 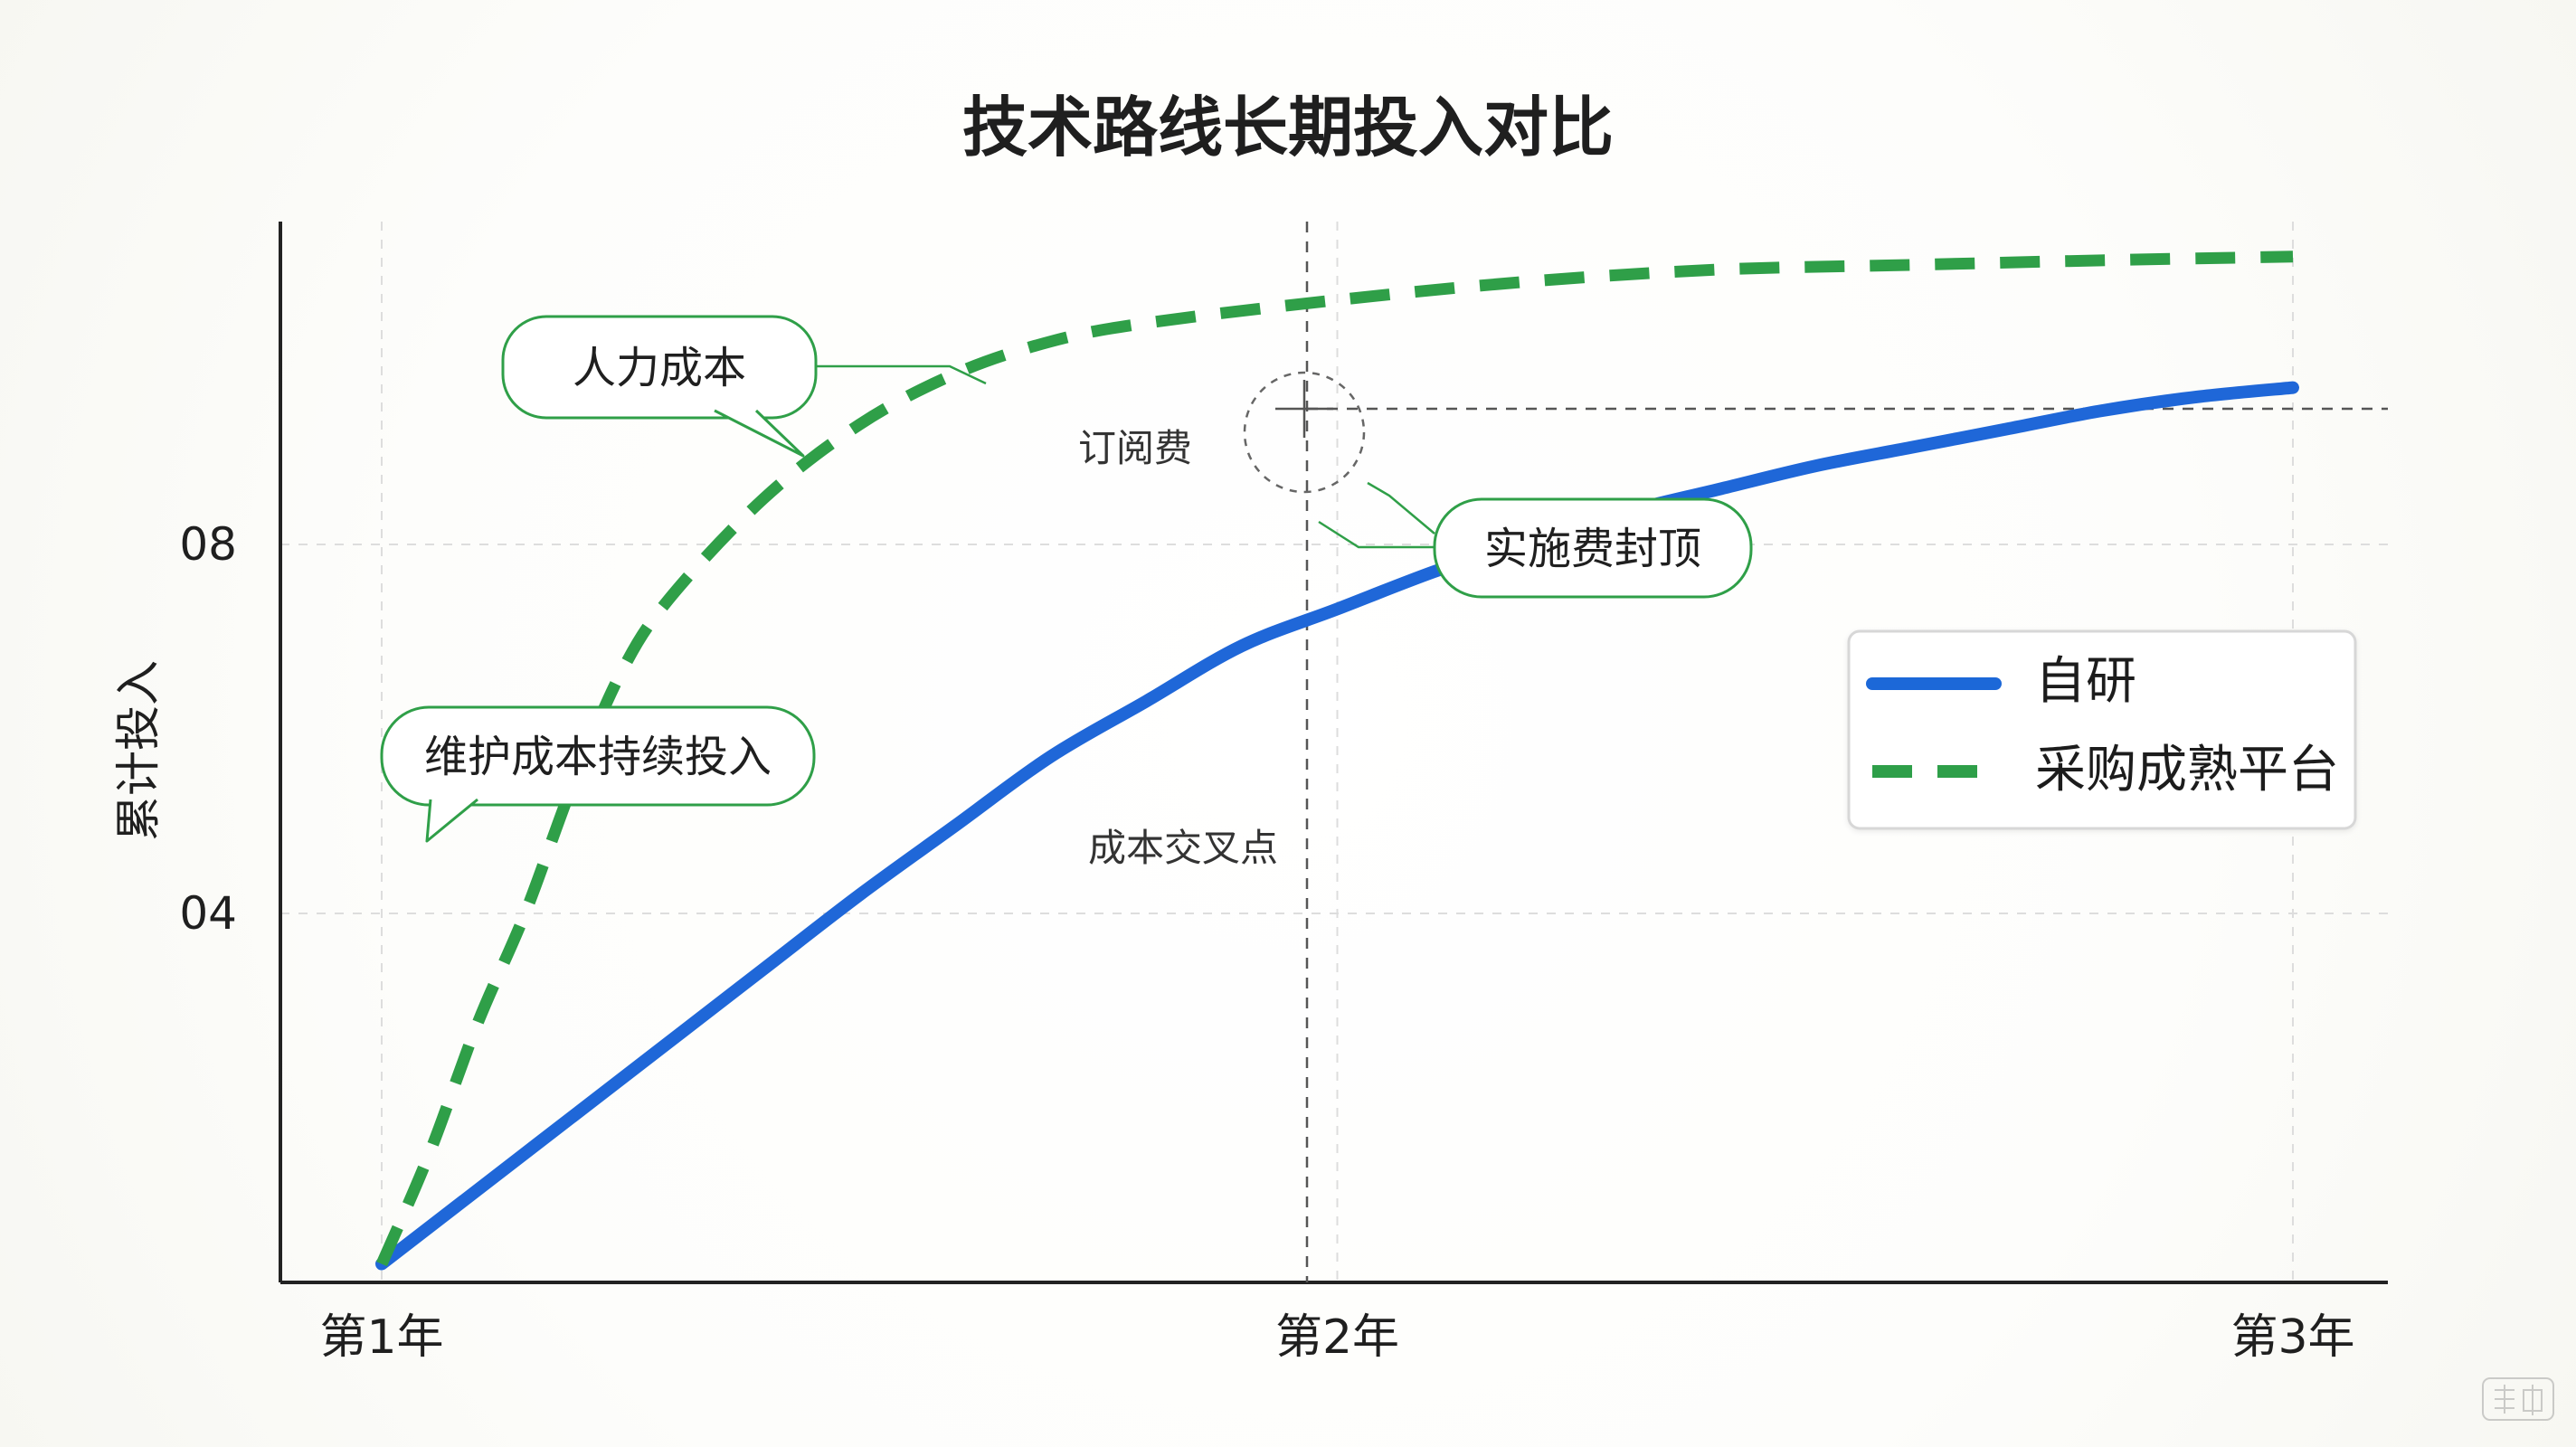 I want to click on labor-cost-callout: 人力成本, so click(x=659, y=386).